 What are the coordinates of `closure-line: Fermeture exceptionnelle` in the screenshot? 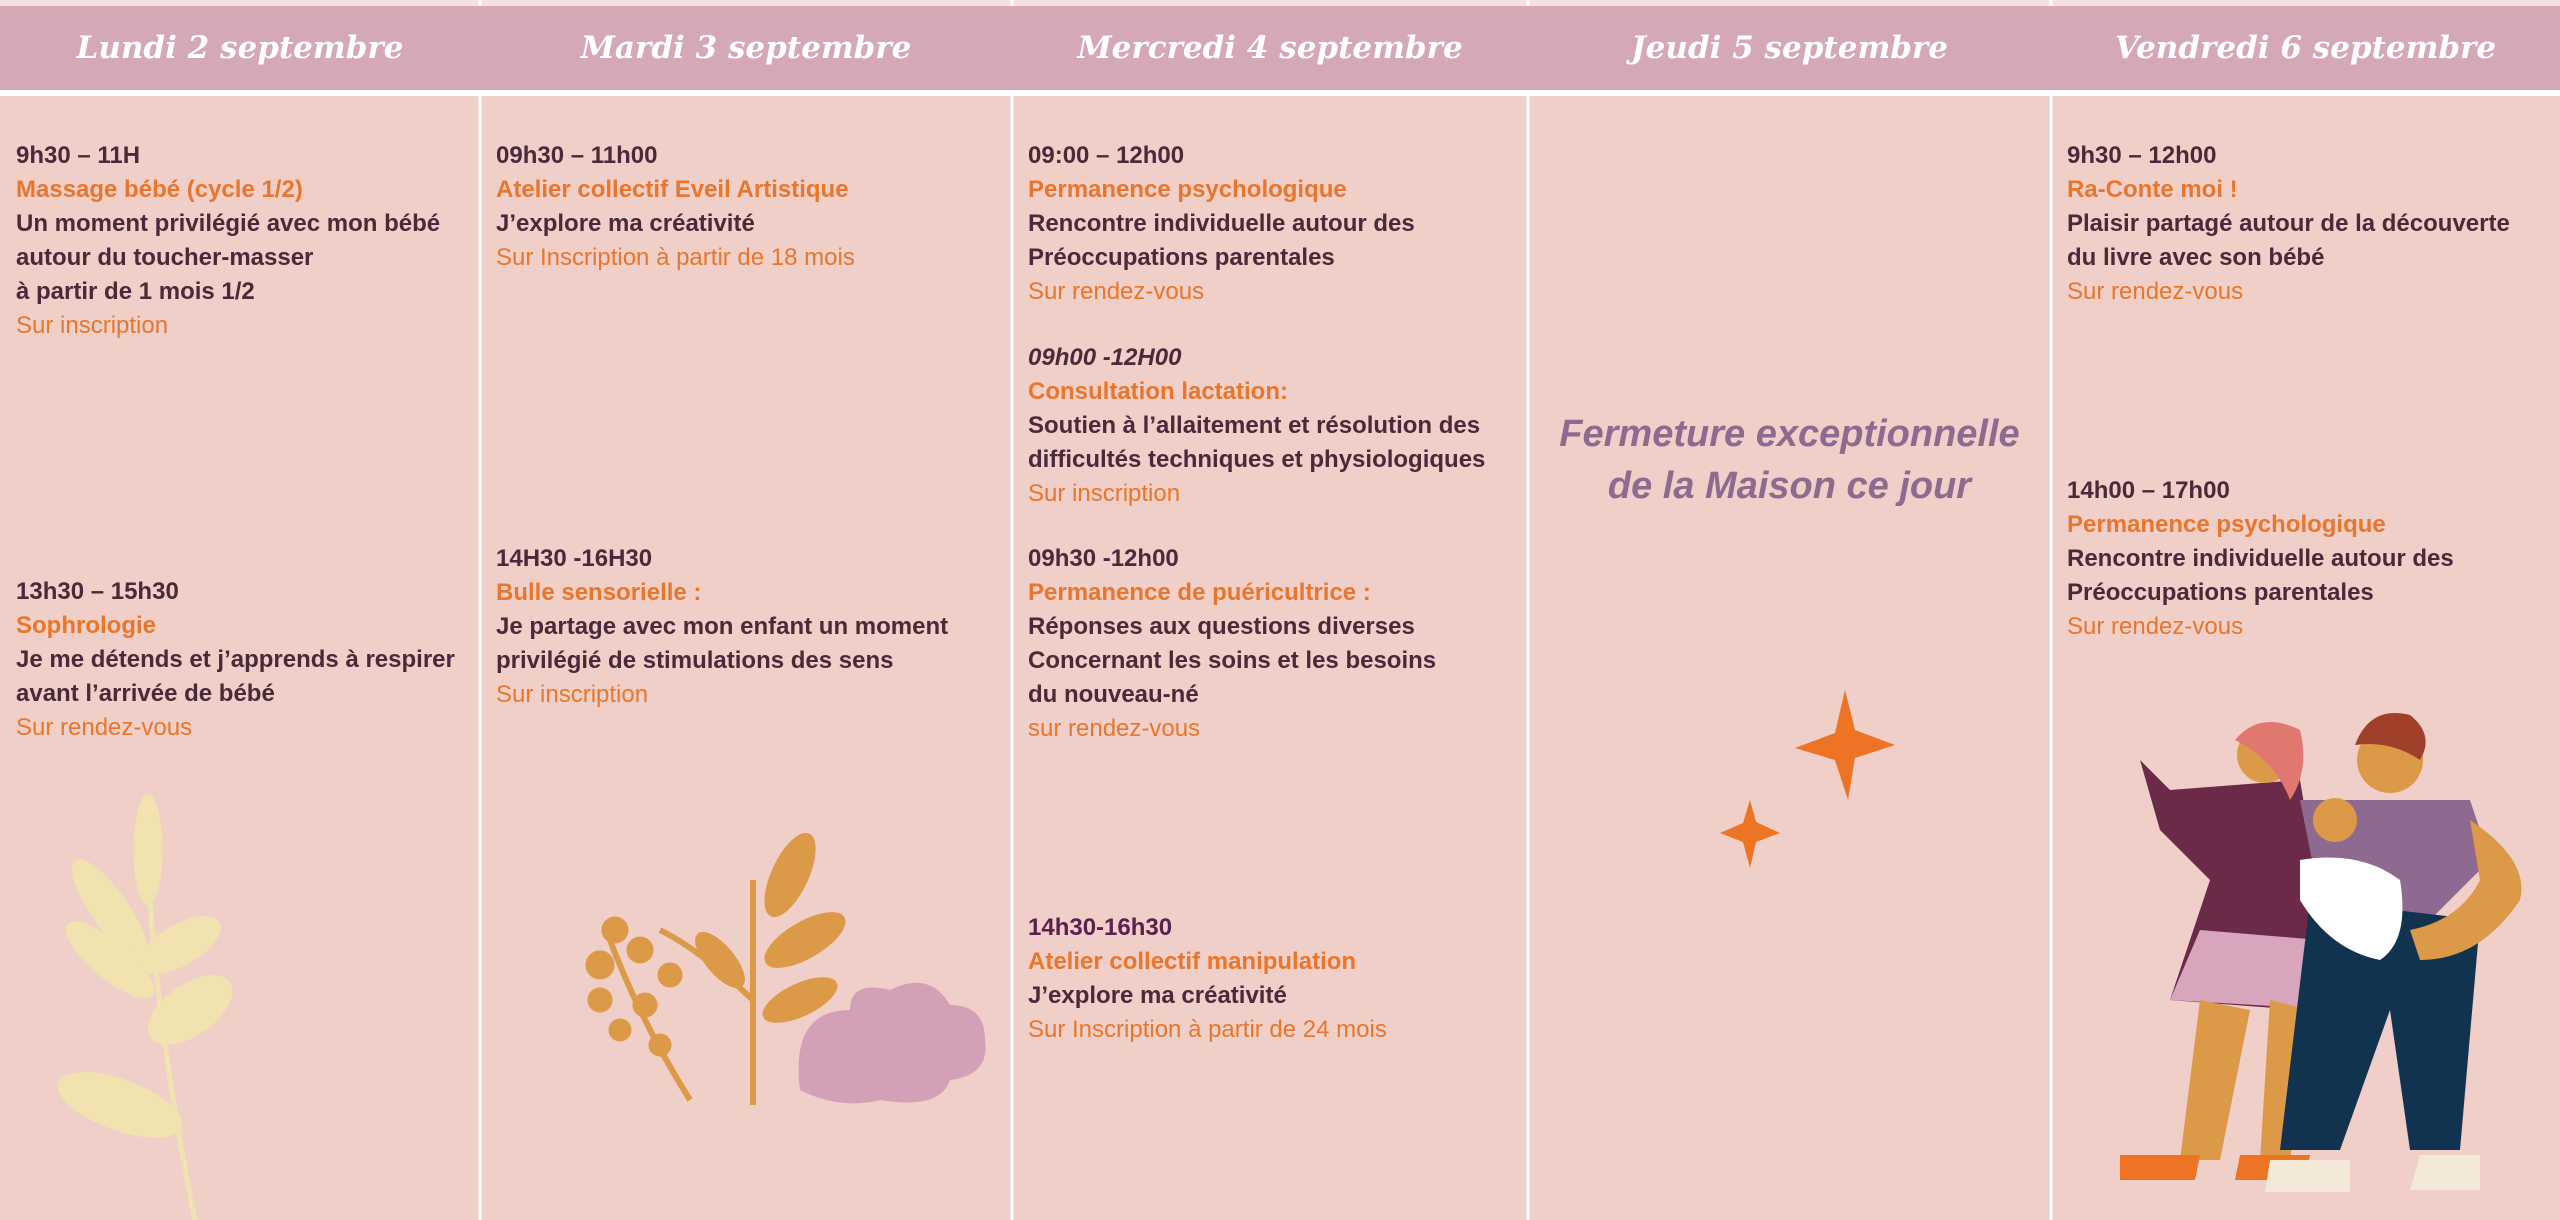 It's located at (1789, 434).